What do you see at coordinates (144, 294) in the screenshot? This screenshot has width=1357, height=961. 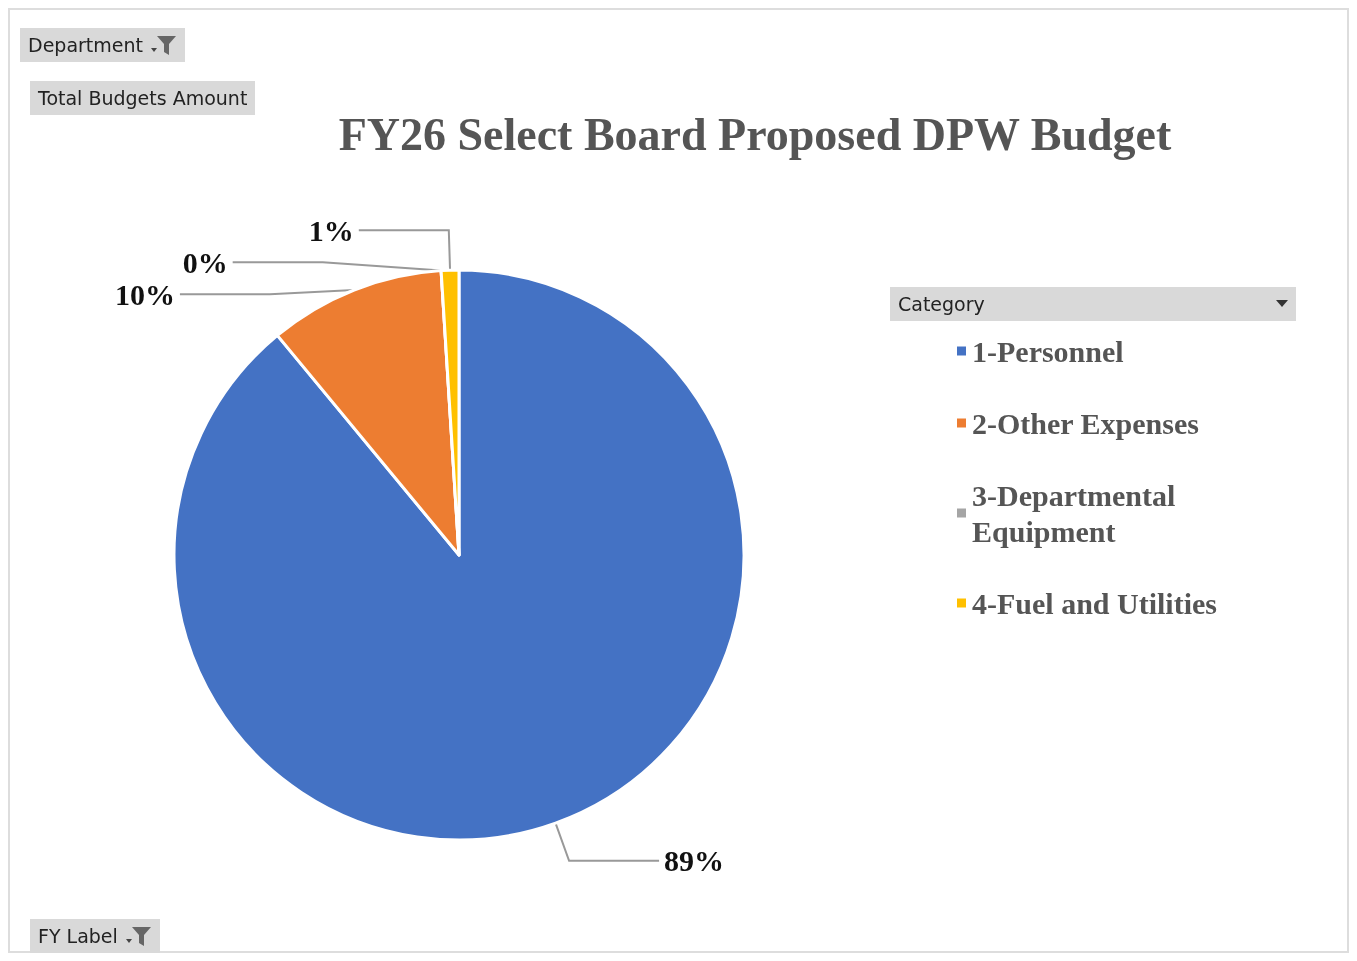 I see `data-label: 10%` at bounding box center [144, 294].